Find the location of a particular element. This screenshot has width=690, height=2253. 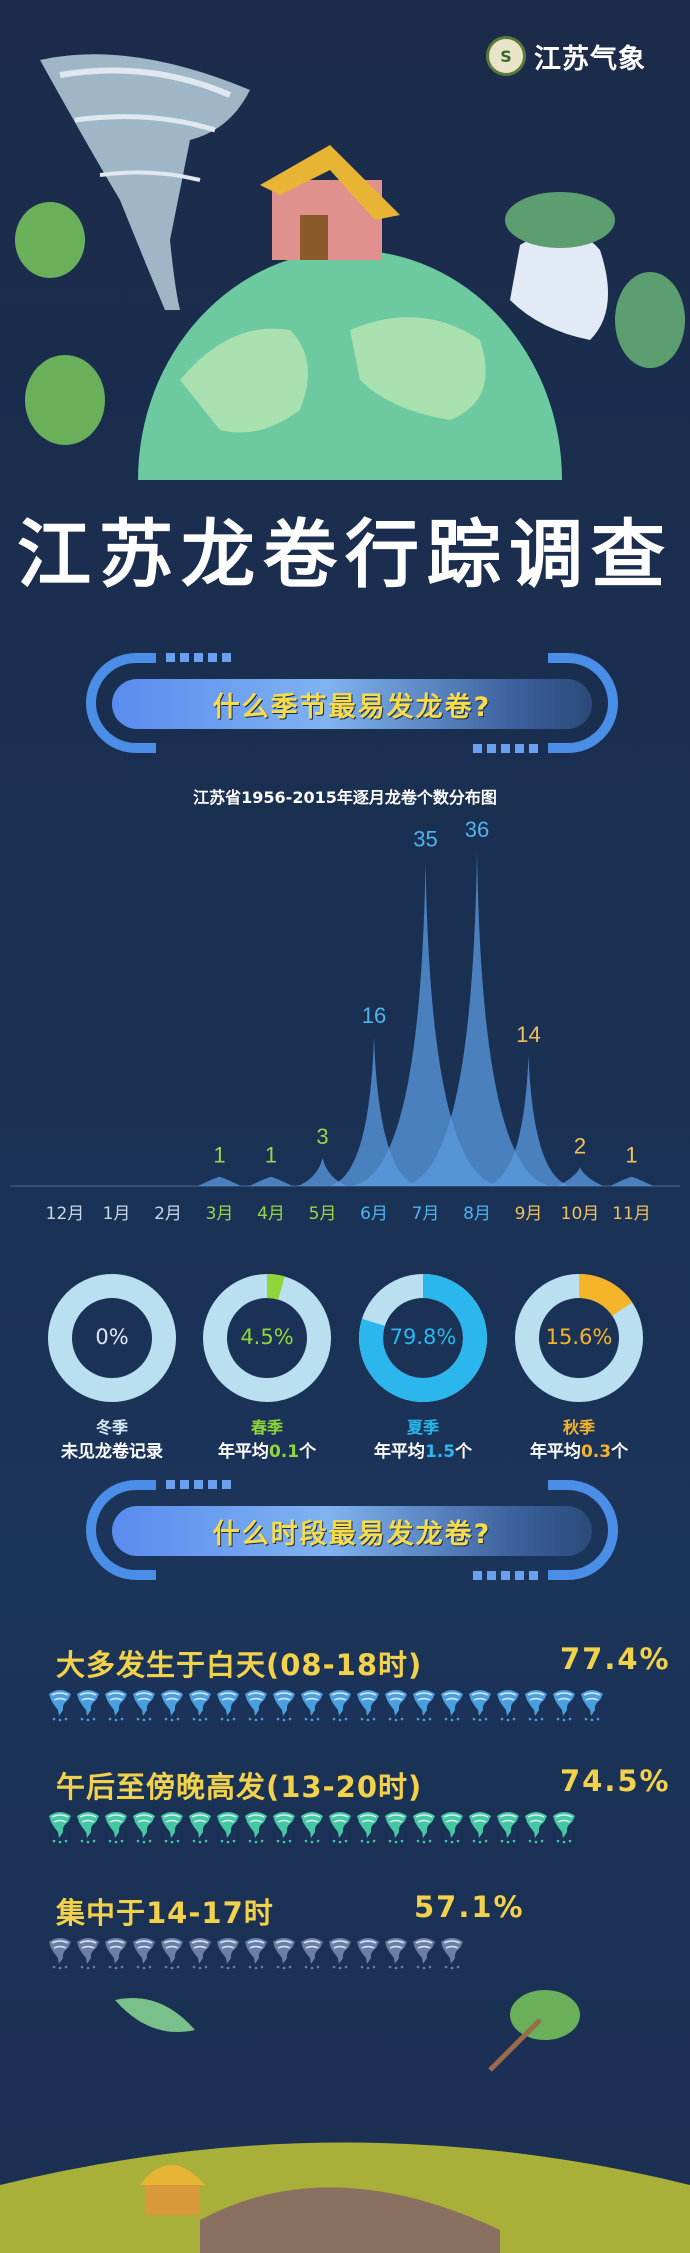

data-label: 3 is located at coordinates (322, 1136).